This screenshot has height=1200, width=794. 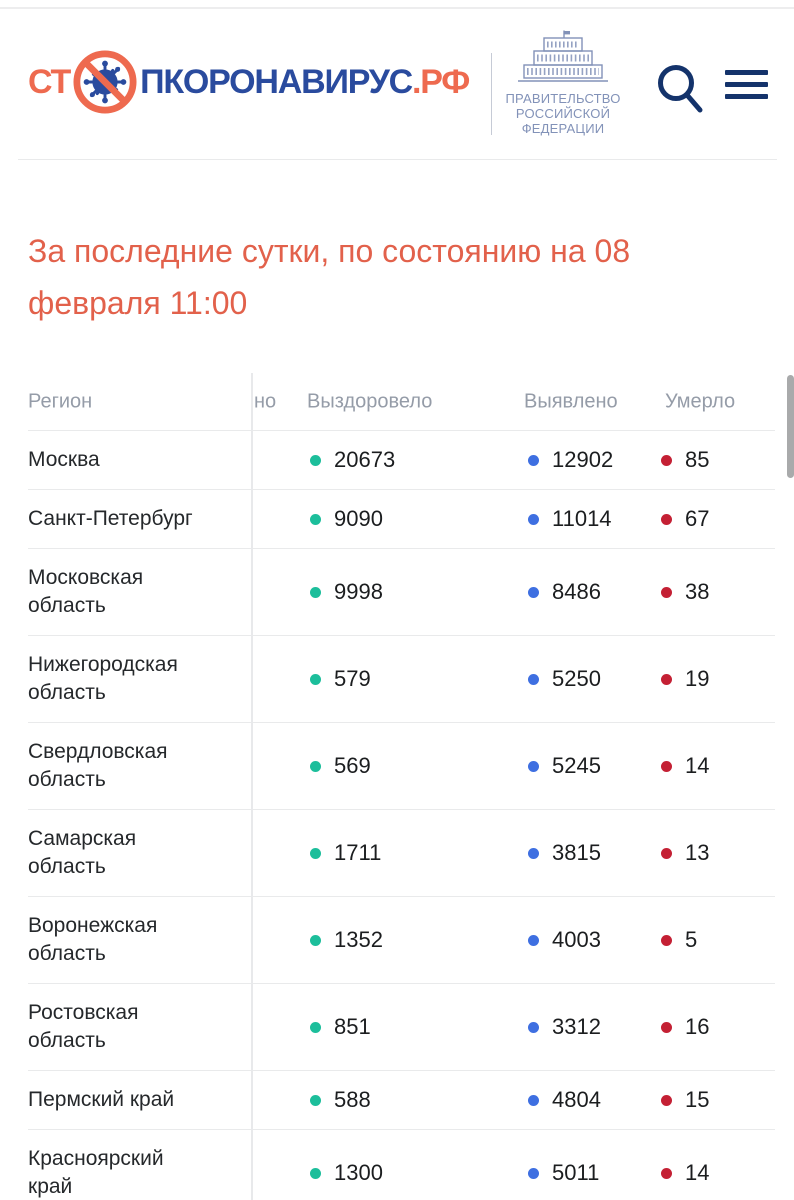 I want to click on recovered-cell: 1711, so click(x=345, y=853).